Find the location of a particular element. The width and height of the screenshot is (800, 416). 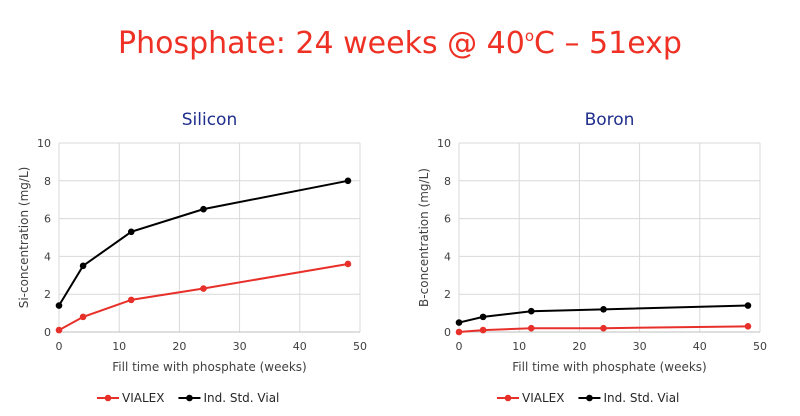

page-title-superscript: o is located at coordinates (529, 36).